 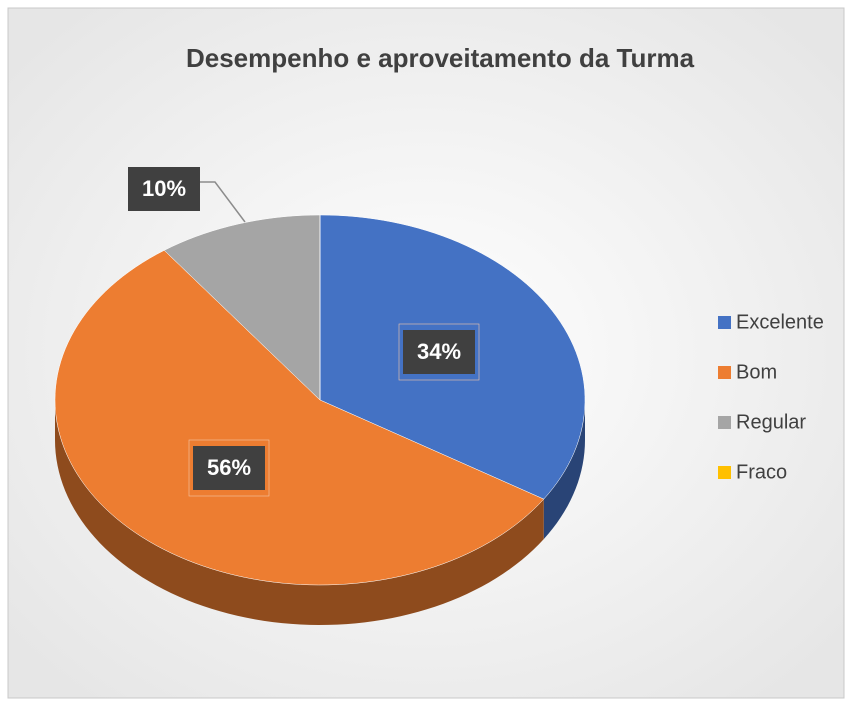 What do you see at coordinates (756, 372) in the screenshot?
I see `legend-label: Bom` at bounding box center [756, 372].